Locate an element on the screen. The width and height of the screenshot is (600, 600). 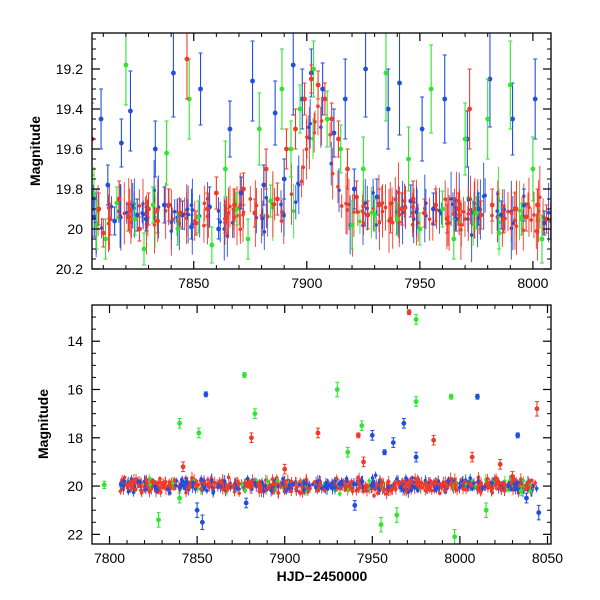
y-tick-label: 20 is located at coordinates (75, 486).